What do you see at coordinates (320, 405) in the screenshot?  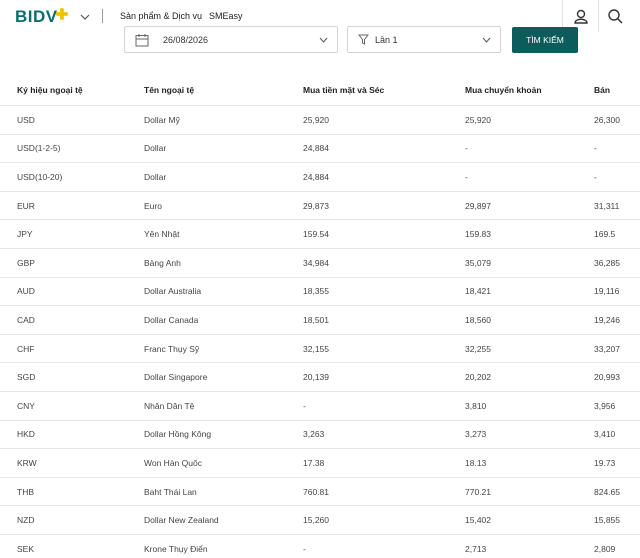 I see `table-row: CNY Nhân Dân Tệ -3,810 3,956` at bounding box center [320, 405].